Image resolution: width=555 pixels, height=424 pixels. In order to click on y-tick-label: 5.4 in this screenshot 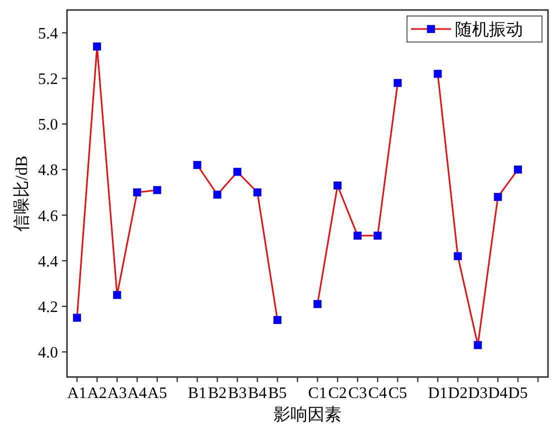, I will do `click(48, 33)`.